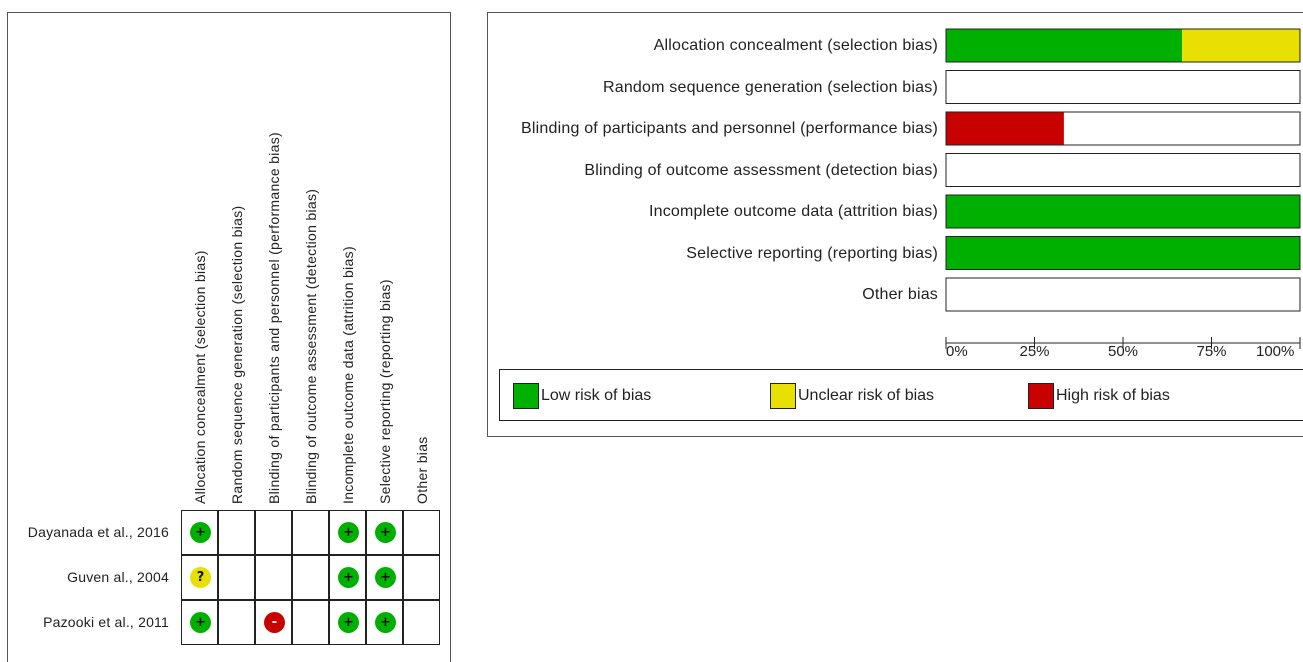  I want to click on column-header: Allocation concealment (selection bias), so click(199, 265).